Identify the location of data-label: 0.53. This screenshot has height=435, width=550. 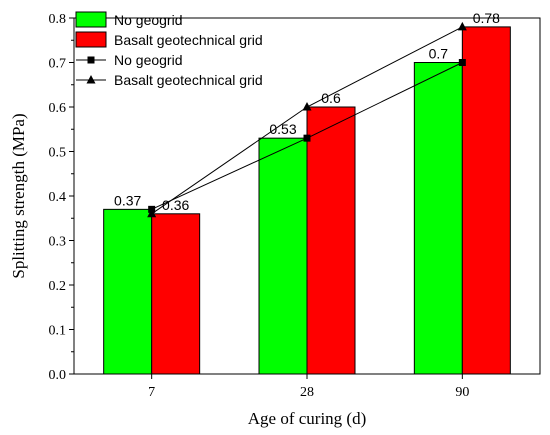
(282, 129).